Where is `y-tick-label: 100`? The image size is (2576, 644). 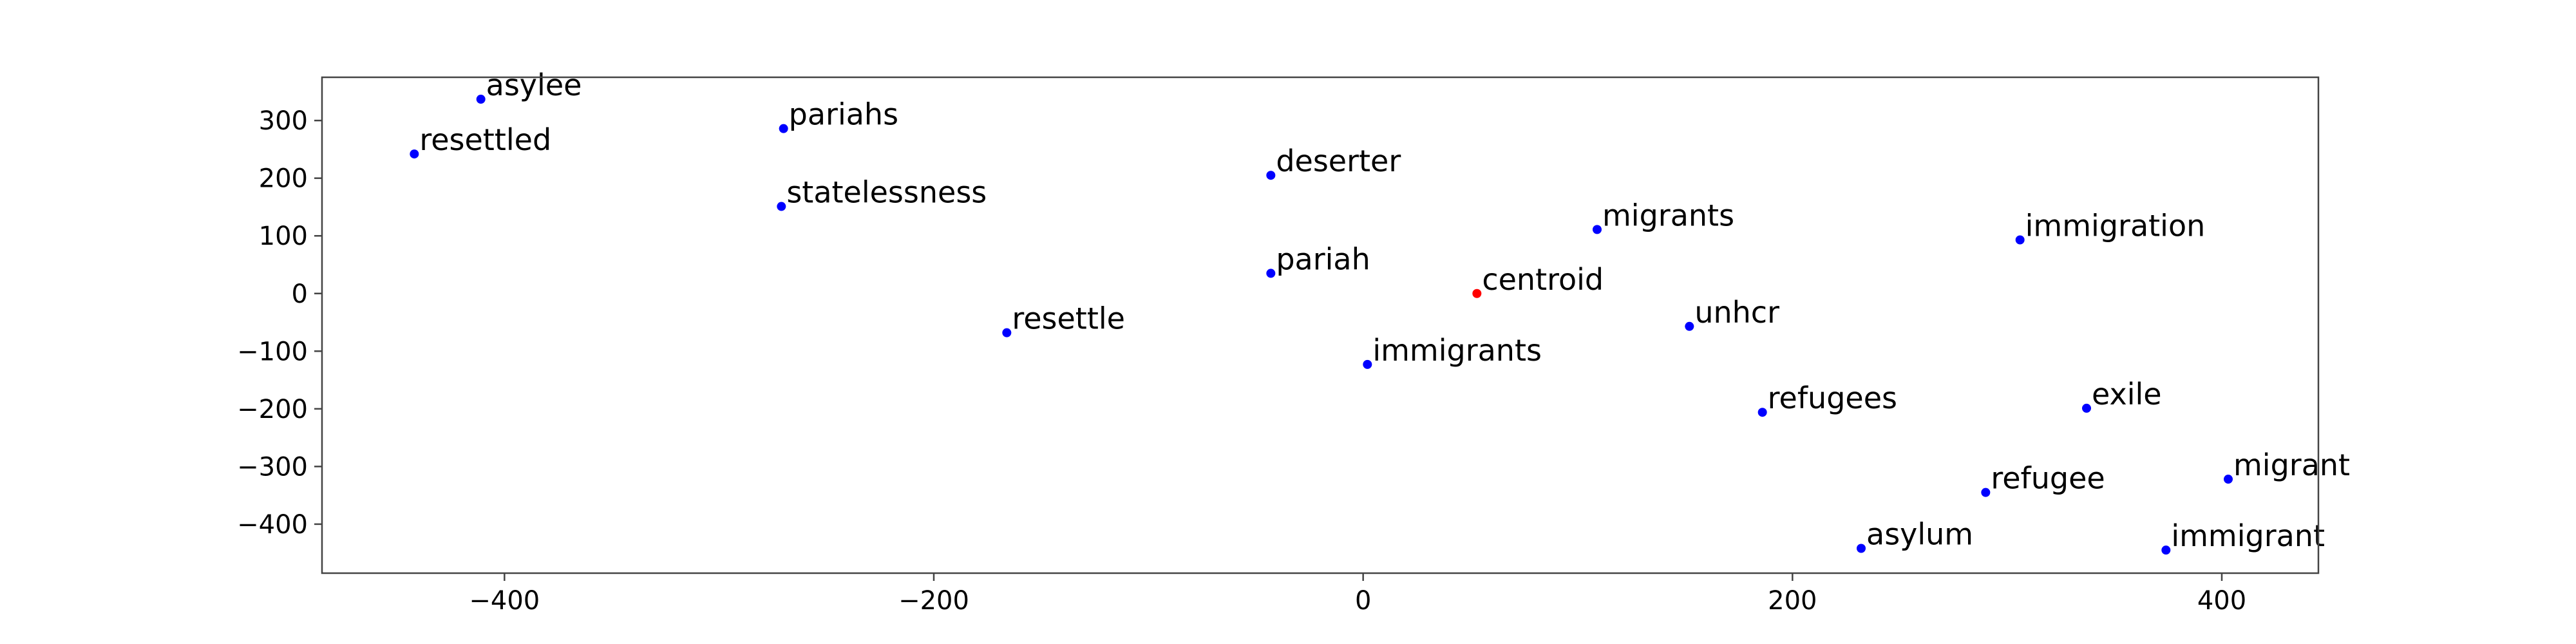
y-tick-label: 100 is located at coordinates (283, 237).